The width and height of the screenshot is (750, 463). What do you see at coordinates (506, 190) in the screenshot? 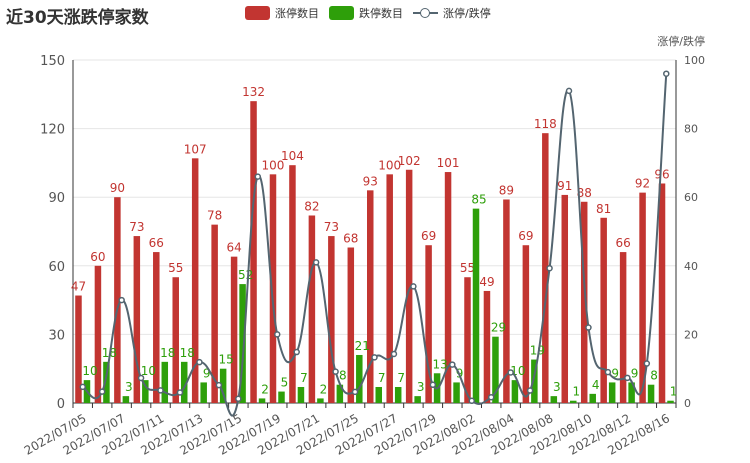
I see `data-label-limit-up: 89` at bounding box center [506, 190].